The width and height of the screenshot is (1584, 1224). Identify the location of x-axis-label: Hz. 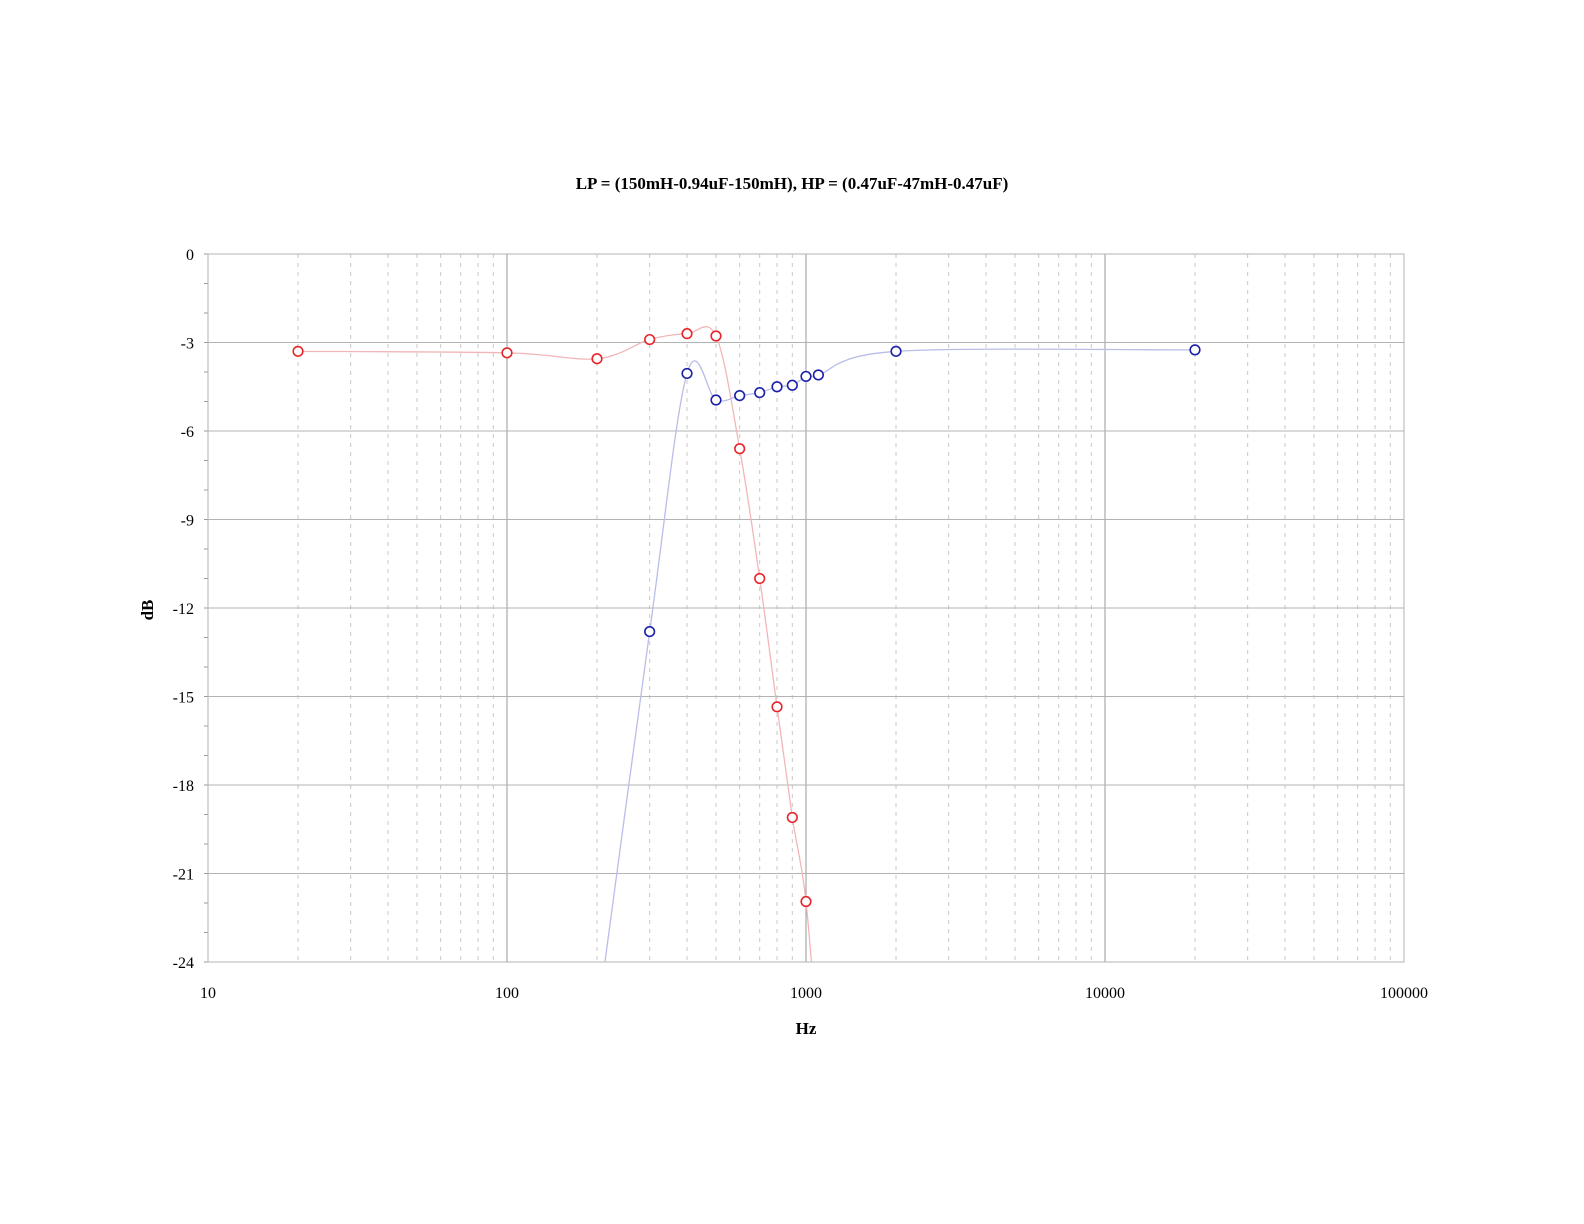
(806, 1028).